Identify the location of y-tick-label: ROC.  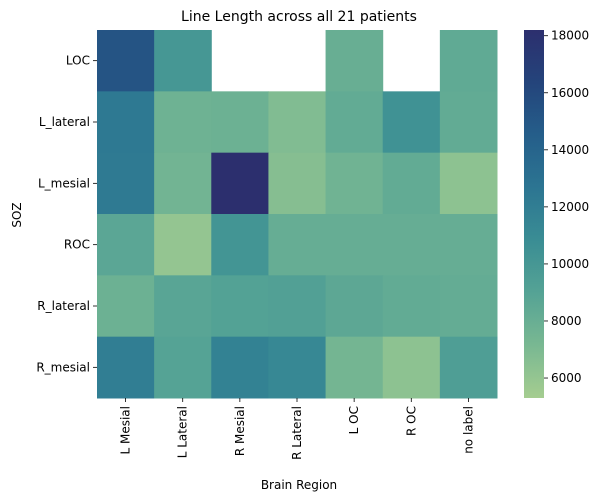
(77, 245).